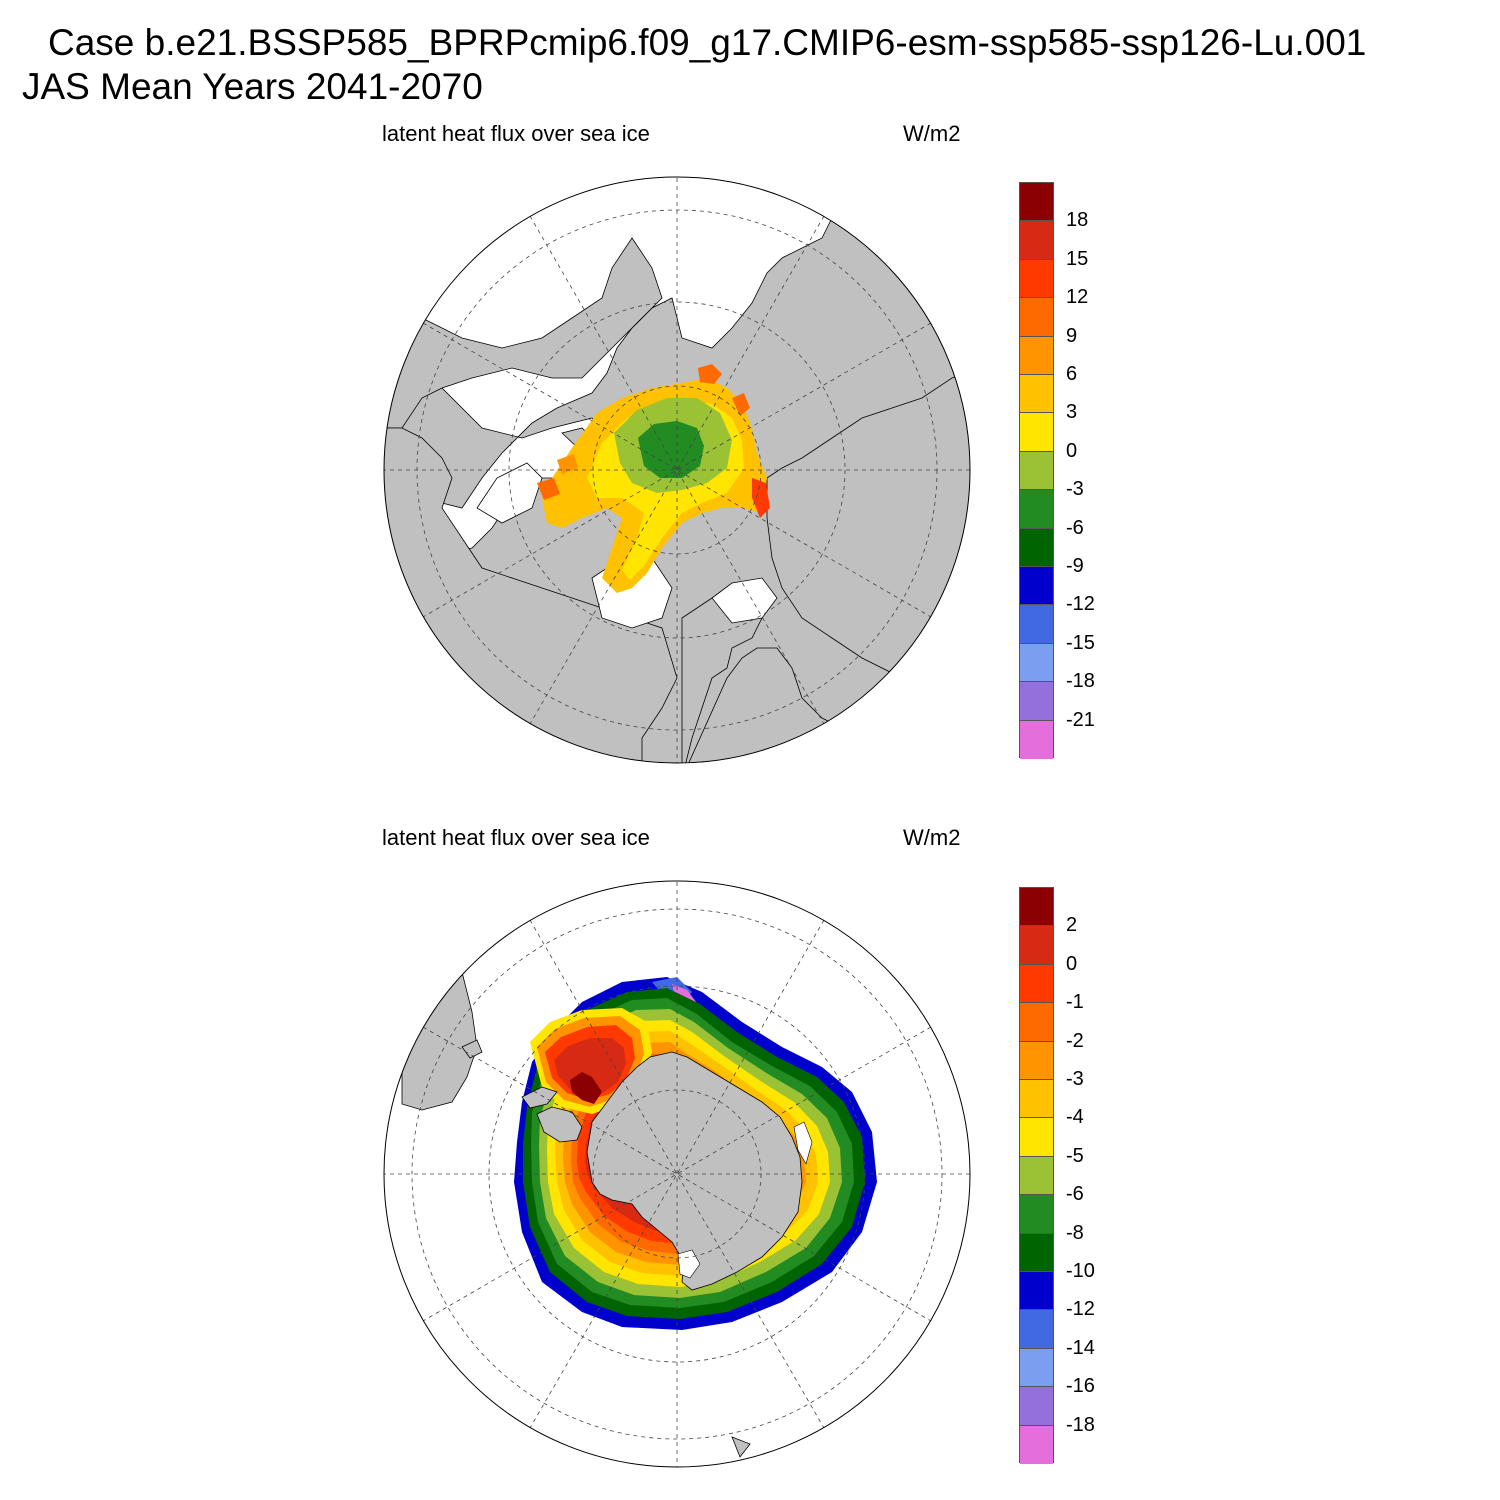  What do you see at coordinates (1075, 1155) in the screenshot?
I see `south-colorbar-label: -5` at bounding box center [1075, 1155].